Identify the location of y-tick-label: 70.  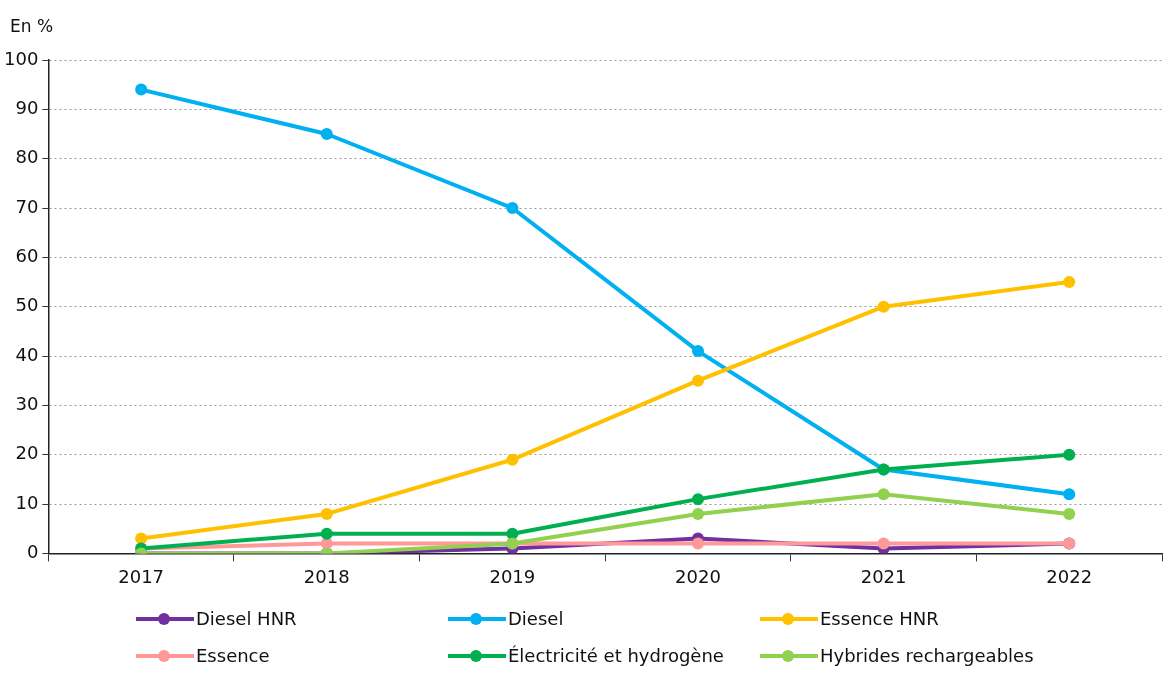
(27, 206).